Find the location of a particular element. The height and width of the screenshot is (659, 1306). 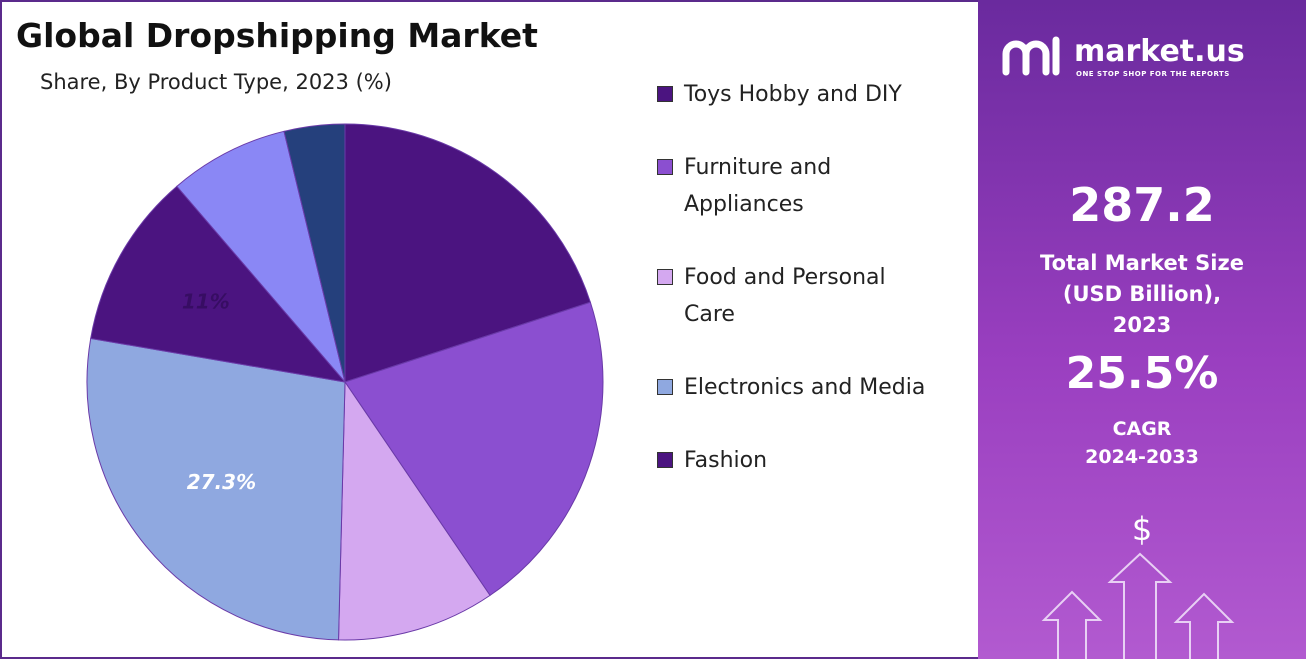

arrows-decoration is located at coordinates (1138, 605).